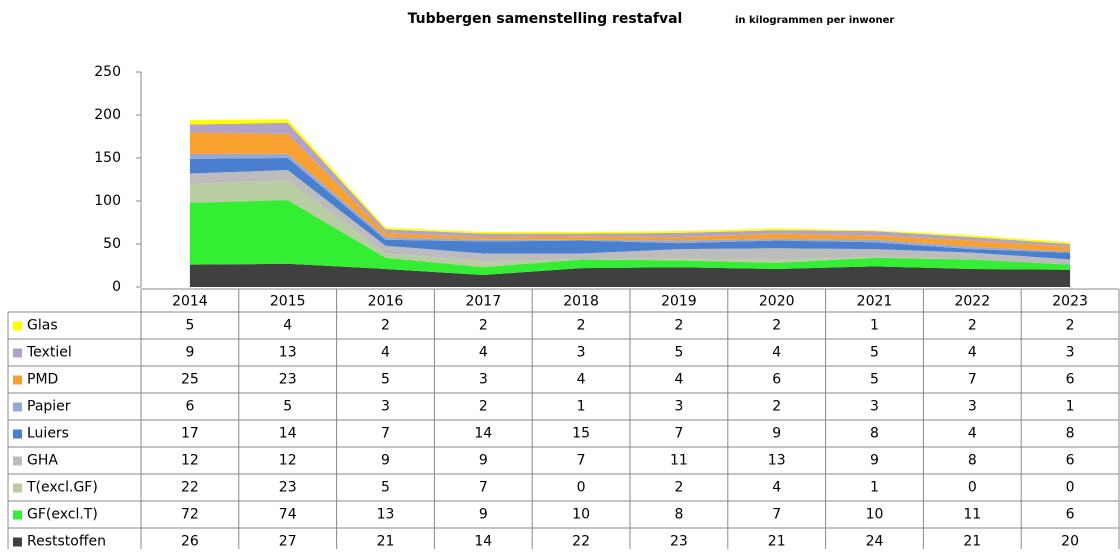  Describe the element at coordinates (288, 515) in the screenshot. I see `table-value: 74` at that location.